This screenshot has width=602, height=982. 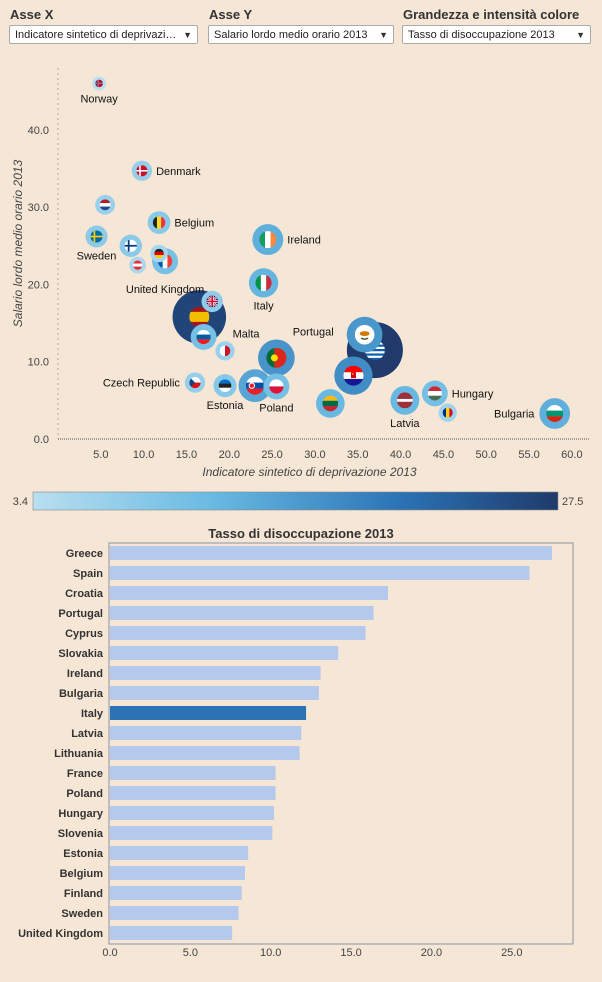 I want to click on point-label: United Kingdom, so click(x=165, y=290).